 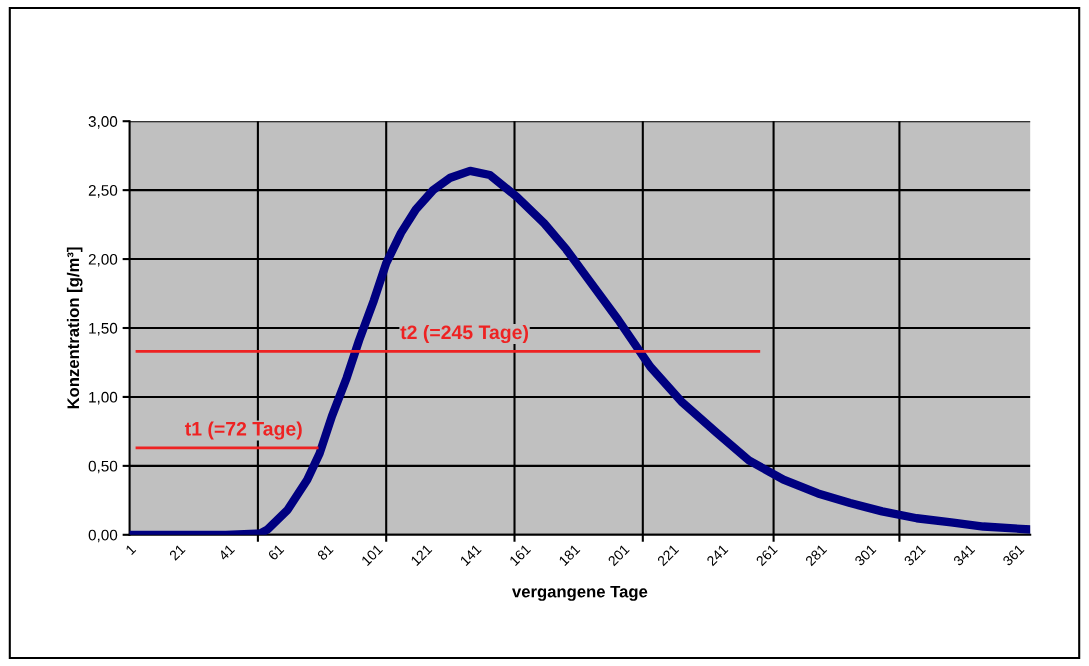 I want to click on x-tick-label: 81, so click(x=325, y=552).